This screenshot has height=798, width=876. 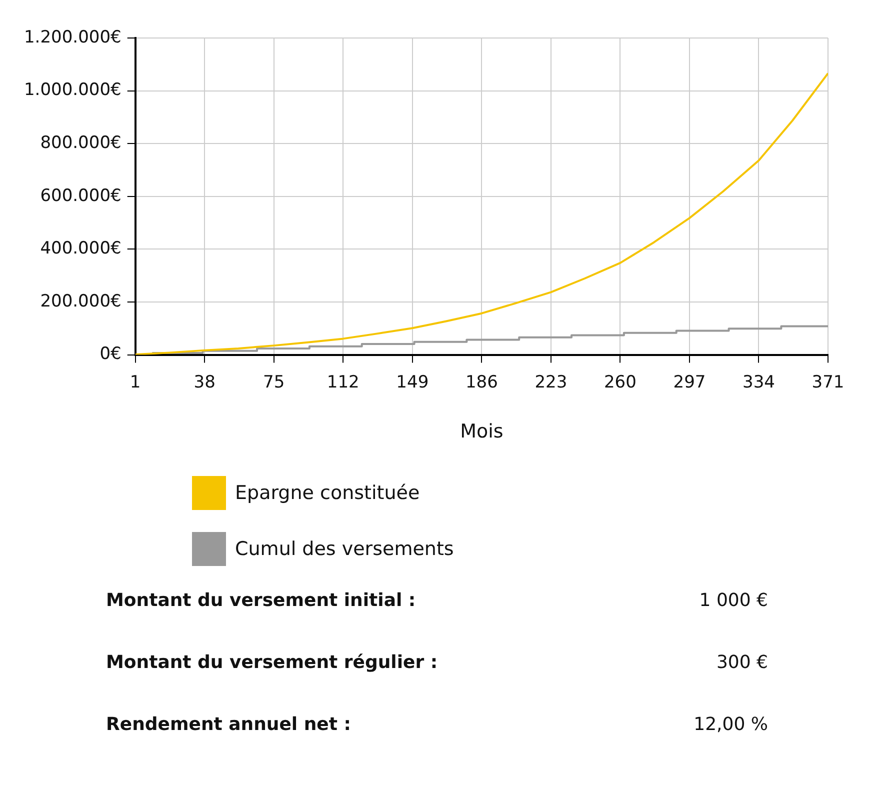 I want to click on x-tick-label: 297, so click(x=689, y=382).